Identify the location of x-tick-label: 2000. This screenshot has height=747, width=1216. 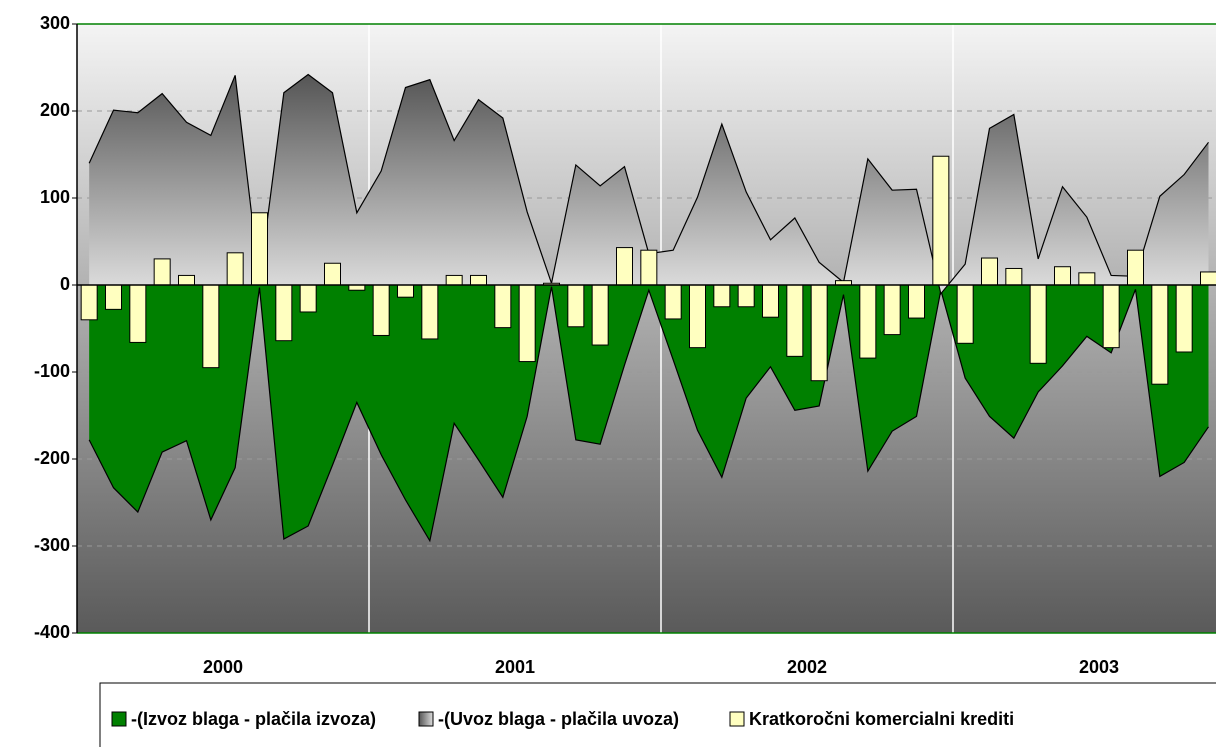
(223, 667).